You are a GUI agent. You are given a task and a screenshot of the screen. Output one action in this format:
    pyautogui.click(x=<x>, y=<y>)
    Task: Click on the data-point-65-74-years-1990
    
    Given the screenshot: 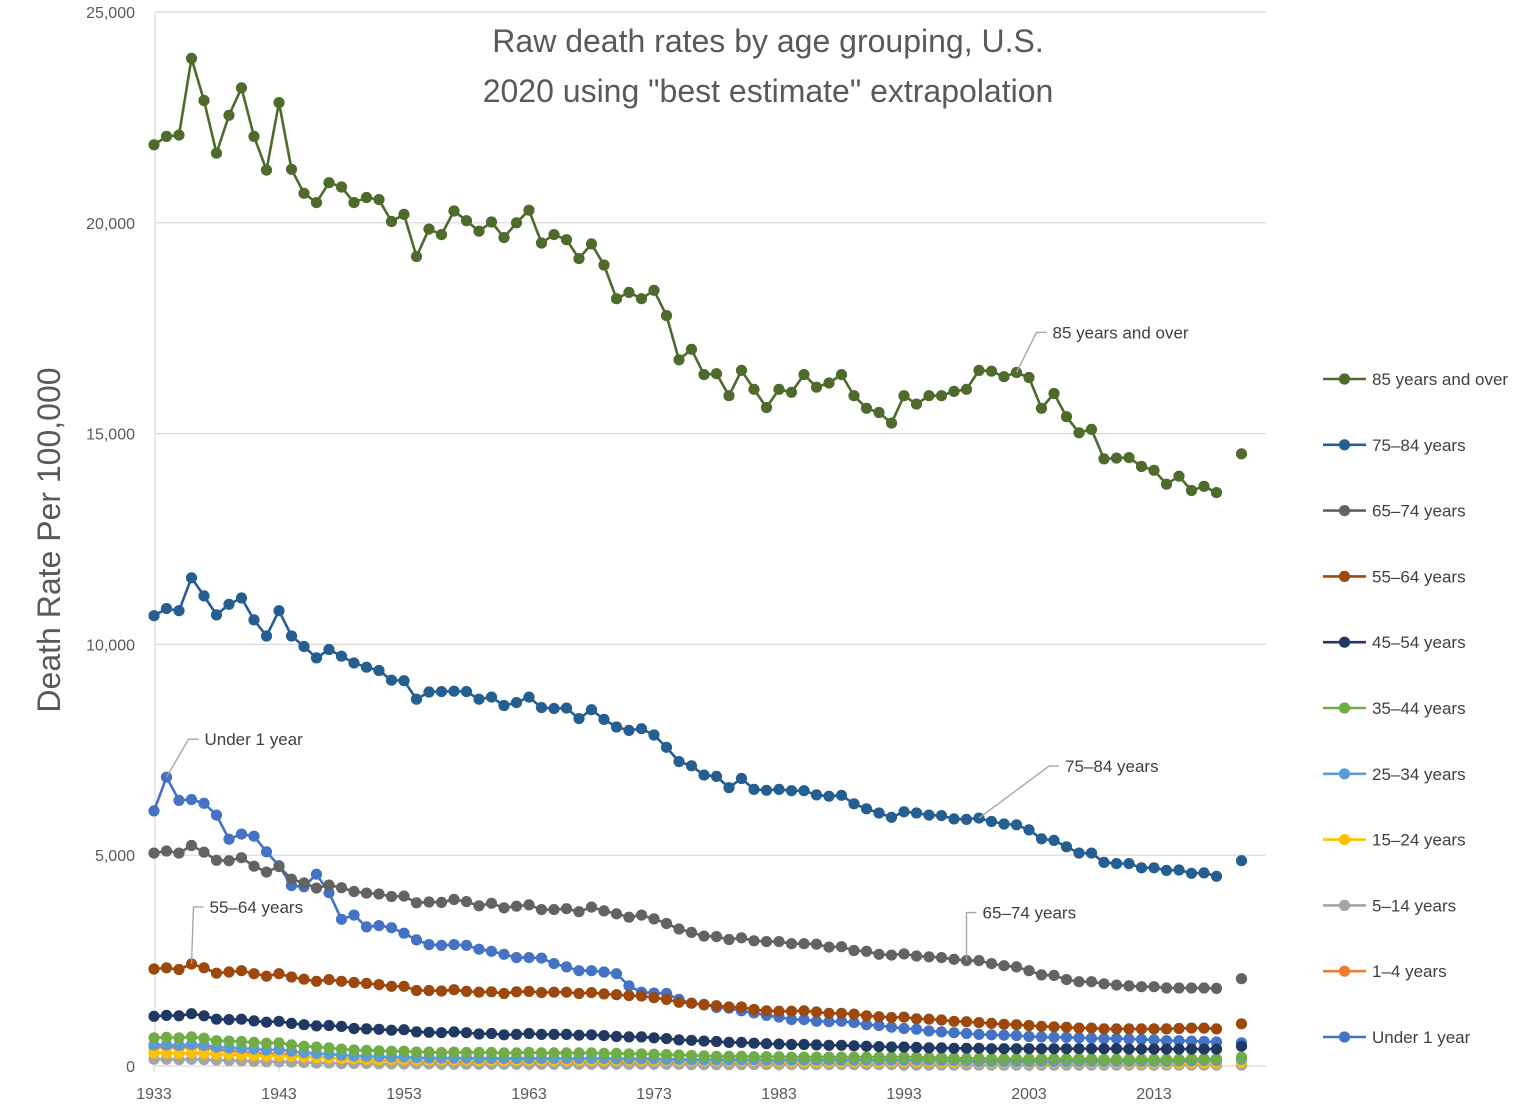 What is the action you would take?
    pyautogui.click(x=866, y=951)
    